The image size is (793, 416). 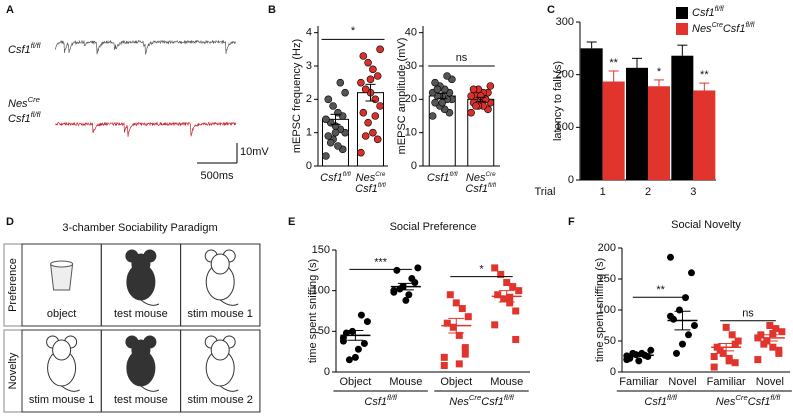 I want to click on chamber-label: test mouse, so click(x=141, y=314).